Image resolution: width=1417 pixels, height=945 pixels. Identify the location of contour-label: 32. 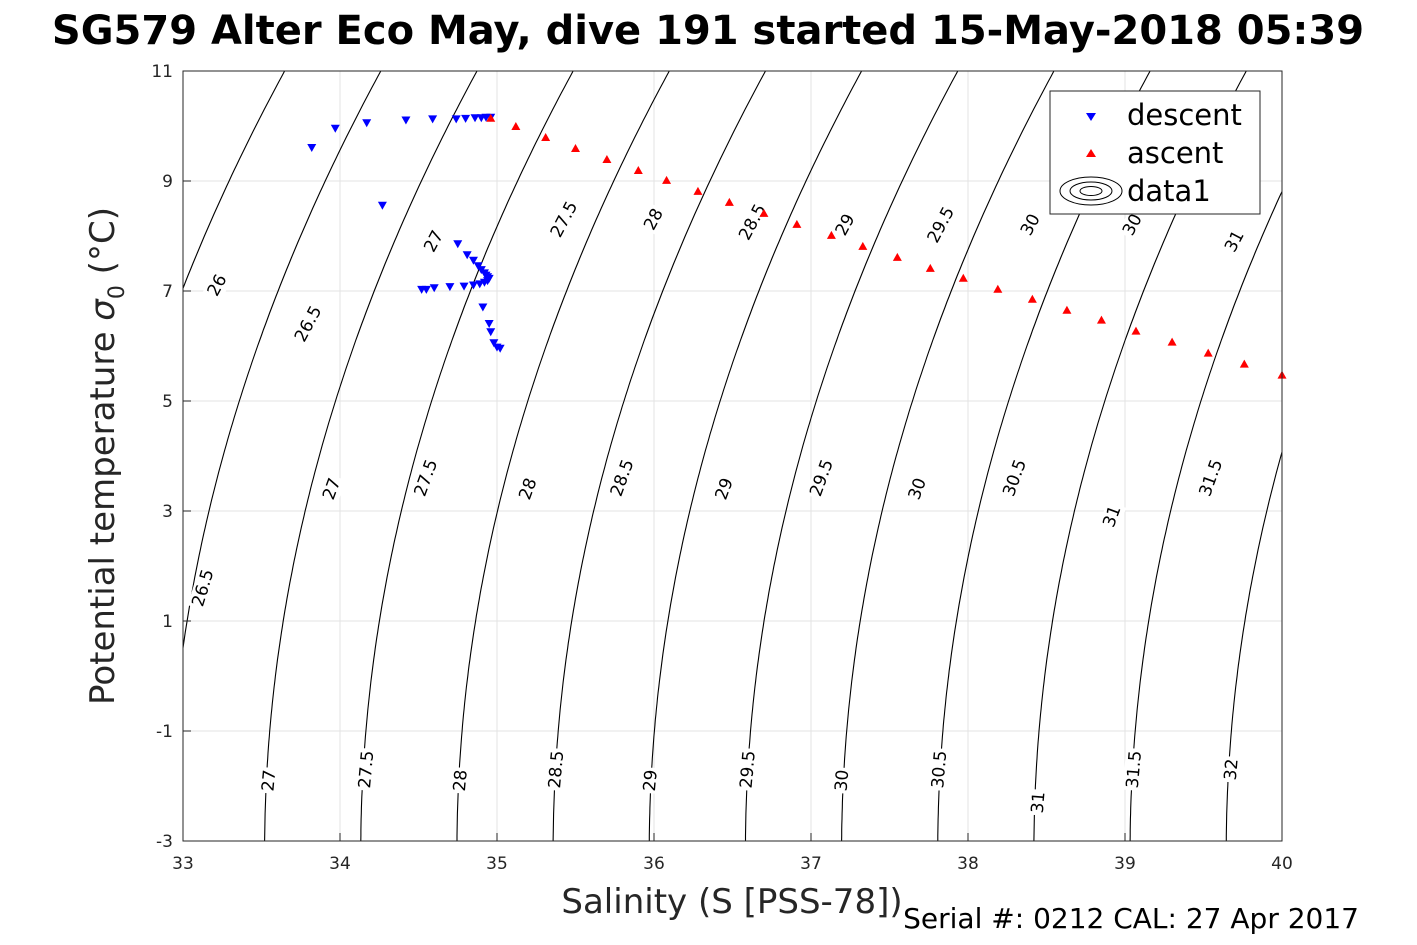
(1232, 769).